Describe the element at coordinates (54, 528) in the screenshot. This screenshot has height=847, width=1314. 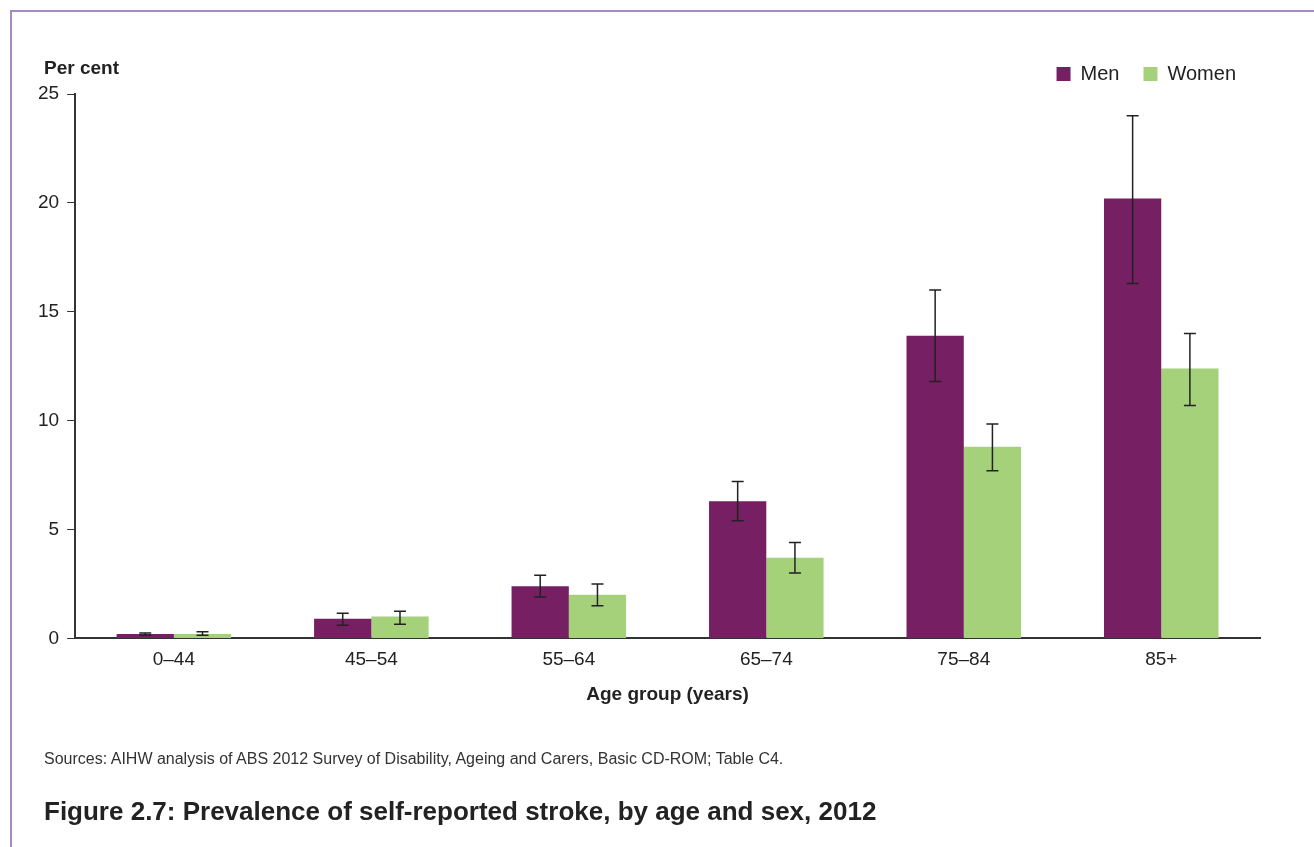
I see `y-tick-label: 5` at that location.